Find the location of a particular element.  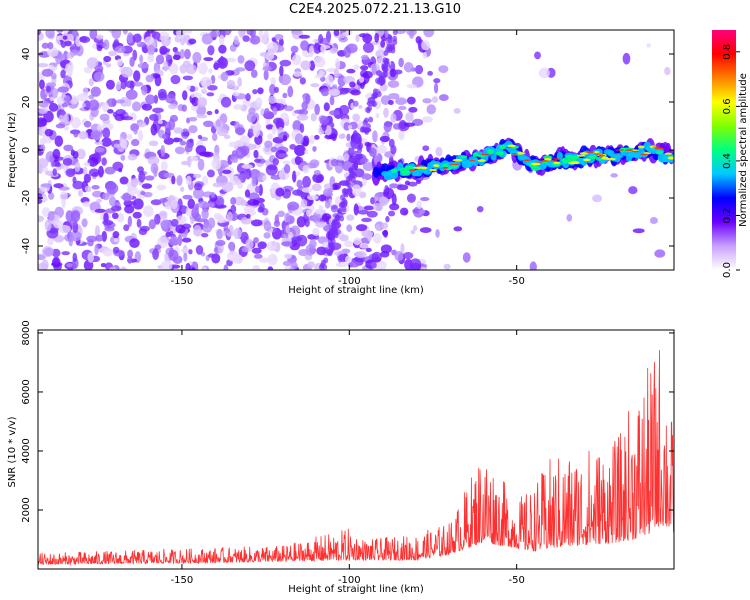

colorbar-strip is located at coordinates (724, 150).